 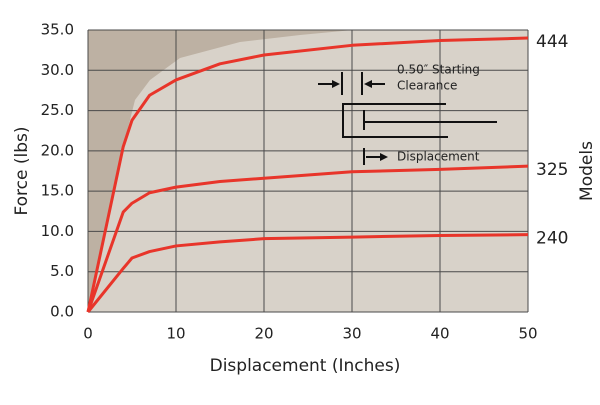 I want to click on x-axis-title: Displacement (Inches), so click(x=305, y=366).